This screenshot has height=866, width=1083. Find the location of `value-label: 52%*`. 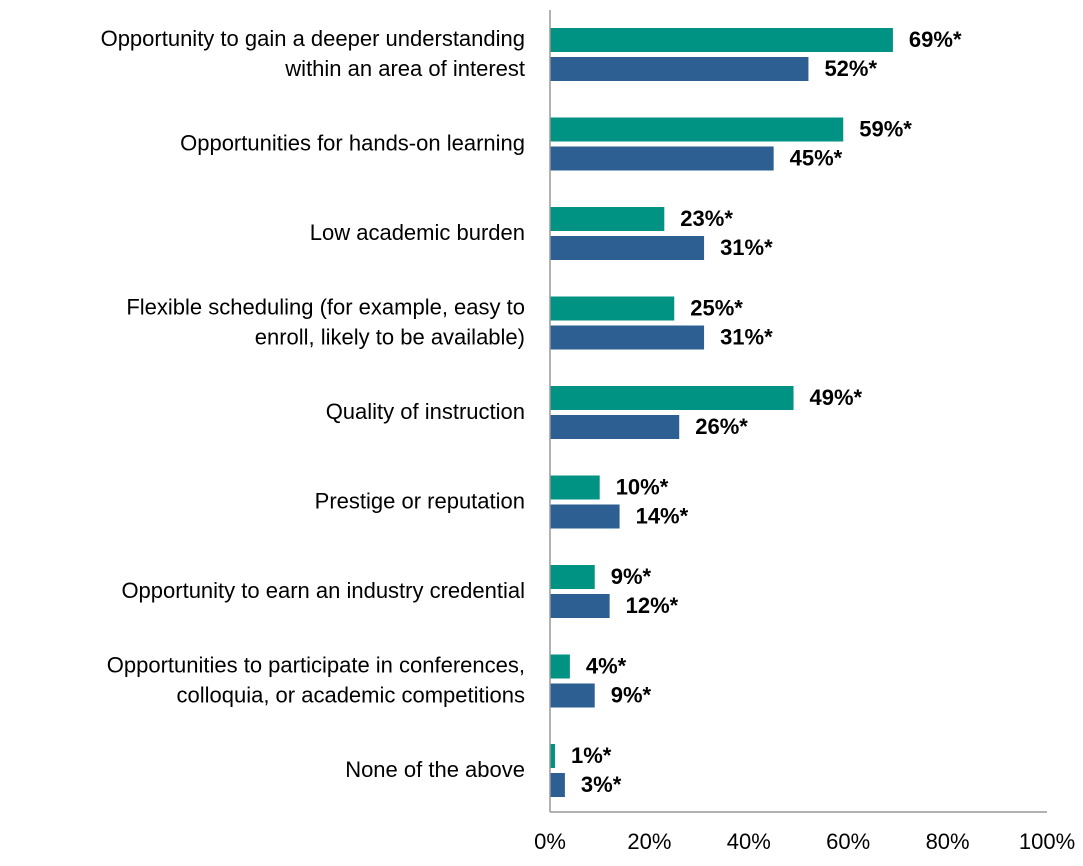

value-label: 52%* is located at coordinates (850, 68).